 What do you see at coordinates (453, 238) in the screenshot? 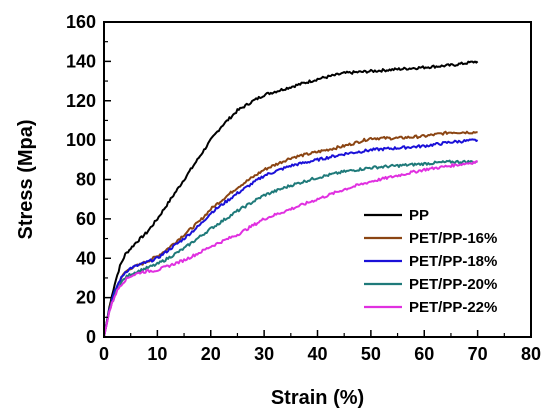
I see `legend-label: PET/PP-16%` at bounding box center [453, 238].